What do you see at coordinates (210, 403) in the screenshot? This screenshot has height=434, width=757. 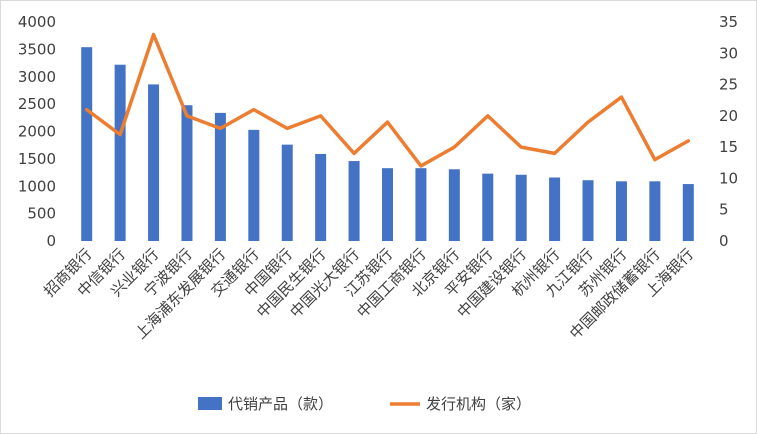 I see `legend-bar-swatch` at bounding box center [210, 403].